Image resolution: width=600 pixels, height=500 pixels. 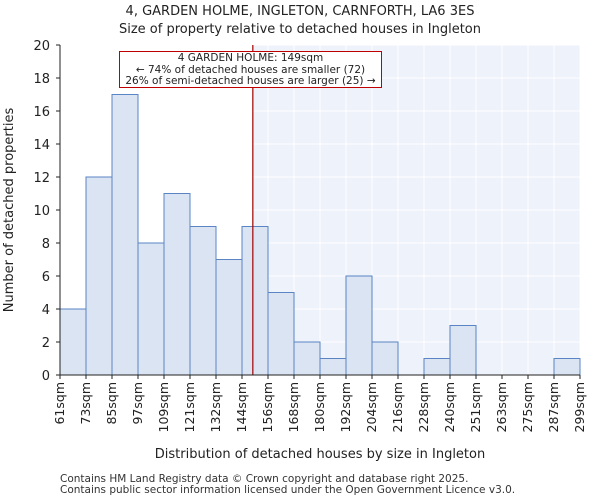 What do you see at coordinates (9, 210) in the screenshot?
I see `y-axis-label: Number of detached properties` at bounding box center [9, 210].